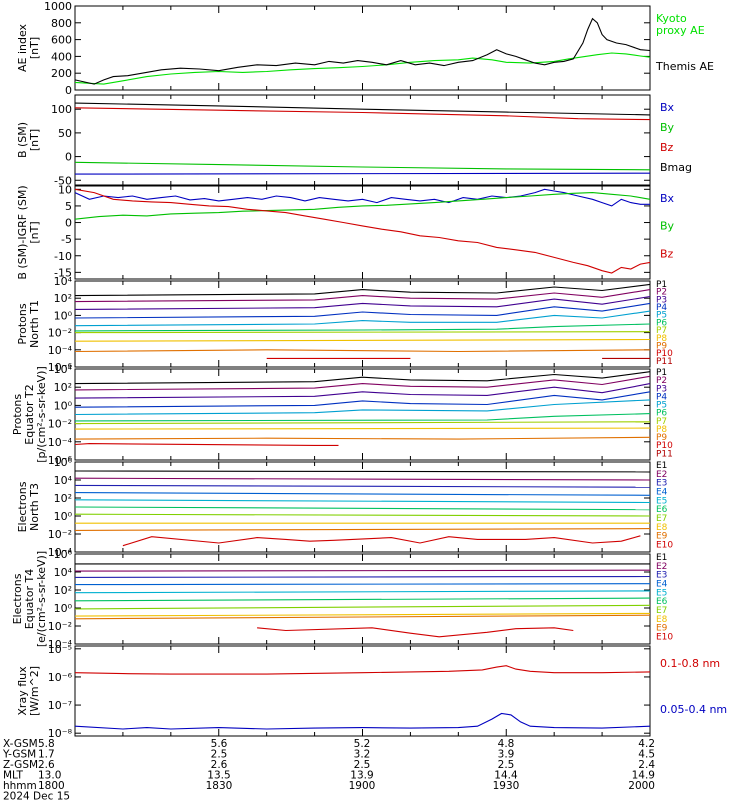 The width and height of the screenshot is (750, 800). What do you see at coordinates (661, 466) in the screenshot?
I see `legend-entry: E1` at bounding box center [661, 466].